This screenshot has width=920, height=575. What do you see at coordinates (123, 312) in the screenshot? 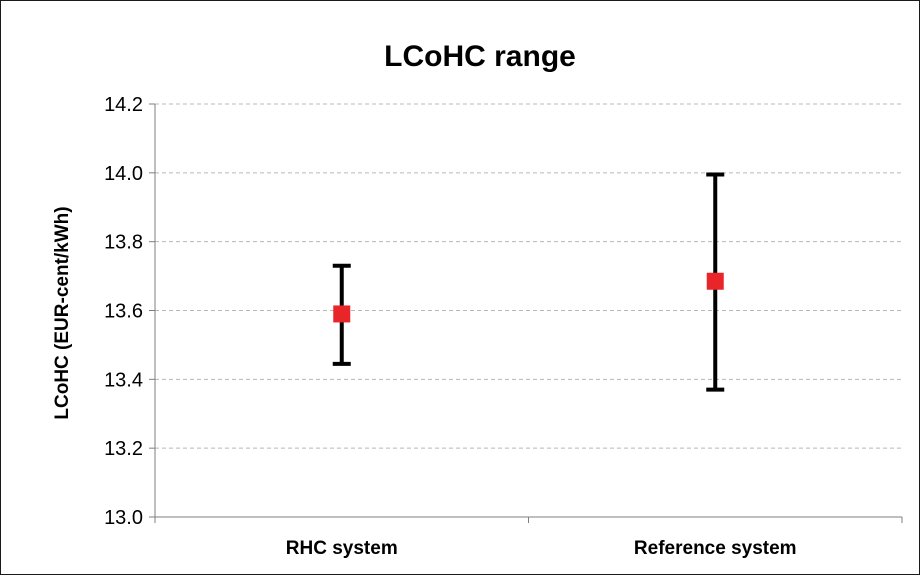
I see `y-tick-label: 13.6` at bounding box center [123, 312].